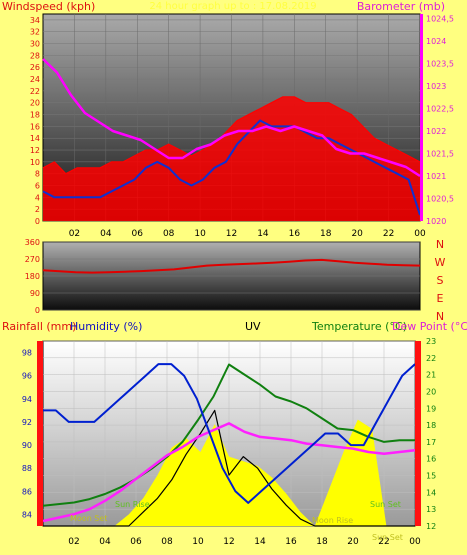 The height and width of the screenshot is (555, 467). I want to click on temperature-tick-label: 21, so click(431, 375).